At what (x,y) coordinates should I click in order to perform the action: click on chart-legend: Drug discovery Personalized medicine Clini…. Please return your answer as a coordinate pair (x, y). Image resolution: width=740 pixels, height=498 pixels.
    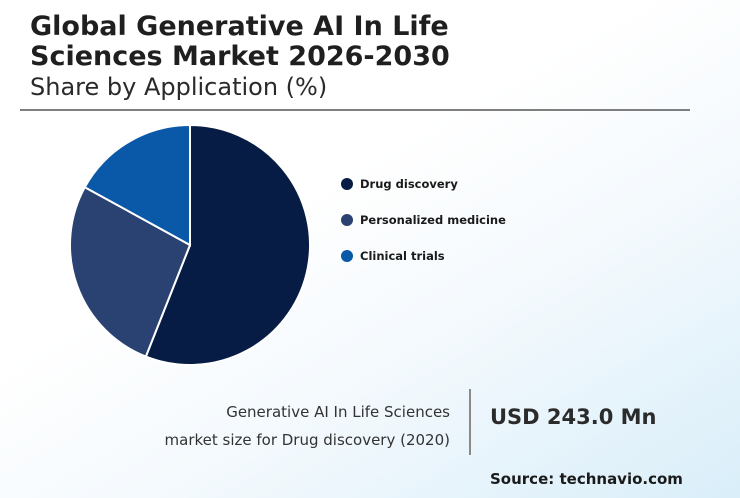
    Looking at the image, I should click on (423, 229).